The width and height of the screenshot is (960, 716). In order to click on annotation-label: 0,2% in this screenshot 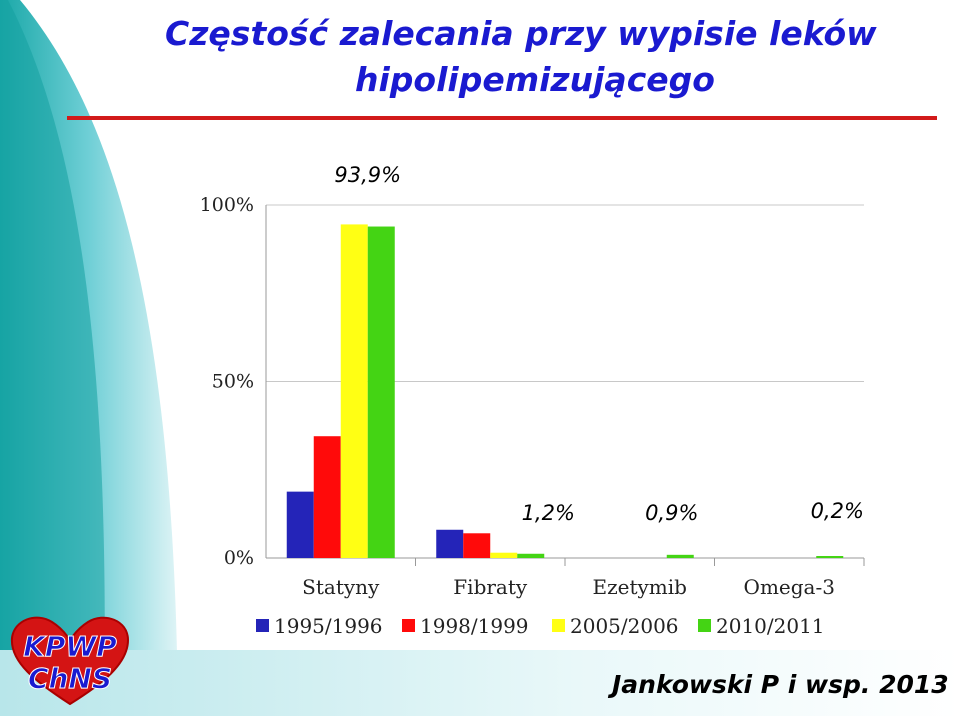, I will do `click(837, 511)`.